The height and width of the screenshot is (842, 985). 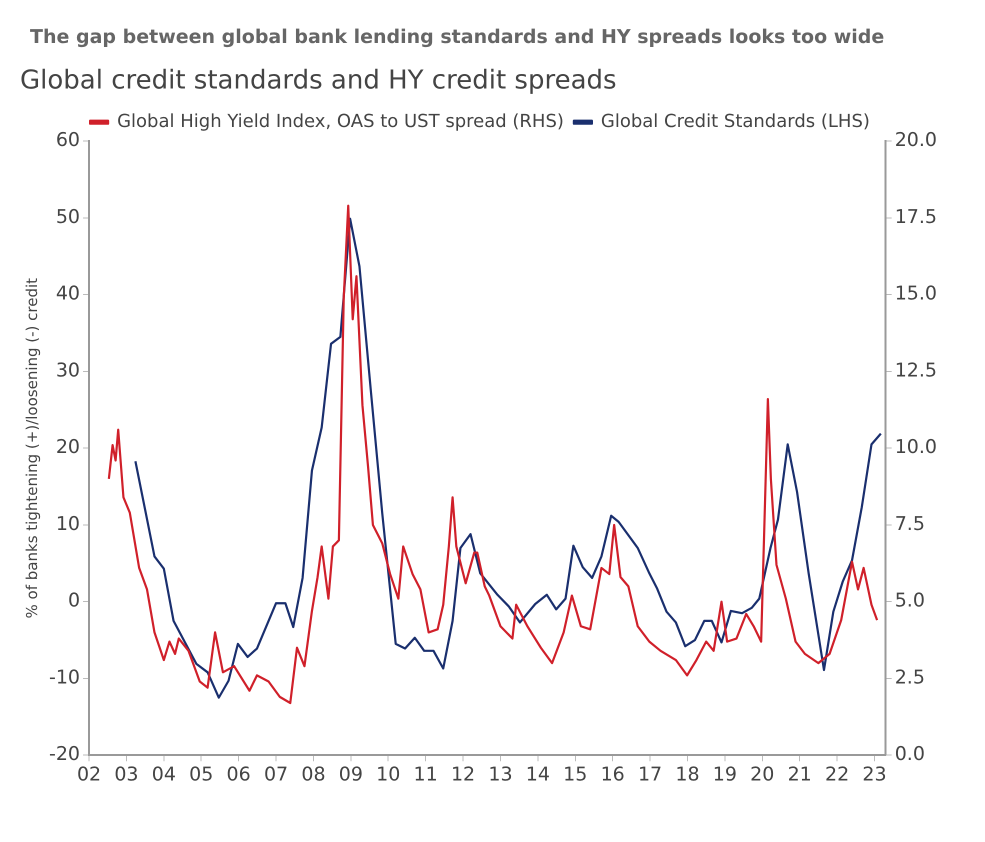 What do you see at coordinates (916, 447) in the screenshot?
I see `y2-tick-label: 10.0` at bounding box center [916, 447].